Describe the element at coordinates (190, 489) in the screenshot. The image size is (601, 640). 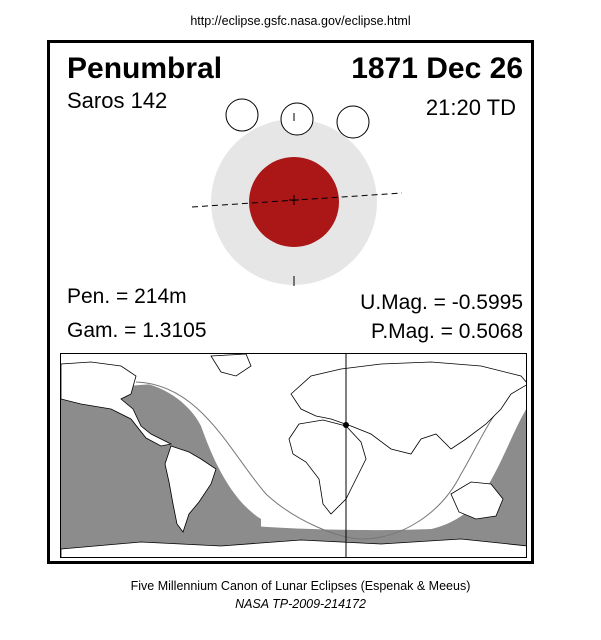
I see `continent-south-america` at that location.